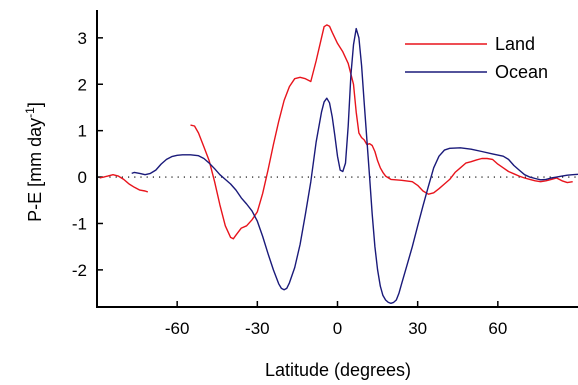  What do you see at coordinates (338, 370) in the screenshot?
I see `x-axis-title: Latitude (degrees)` at bounding box center [338, 370].